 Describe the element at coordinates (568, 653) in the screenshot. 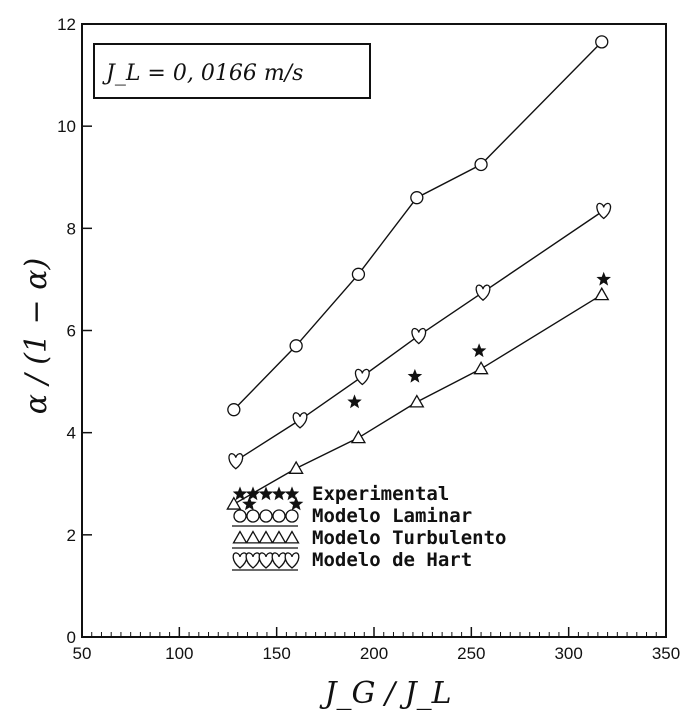

I see `x-tick-label: 300` at that location.